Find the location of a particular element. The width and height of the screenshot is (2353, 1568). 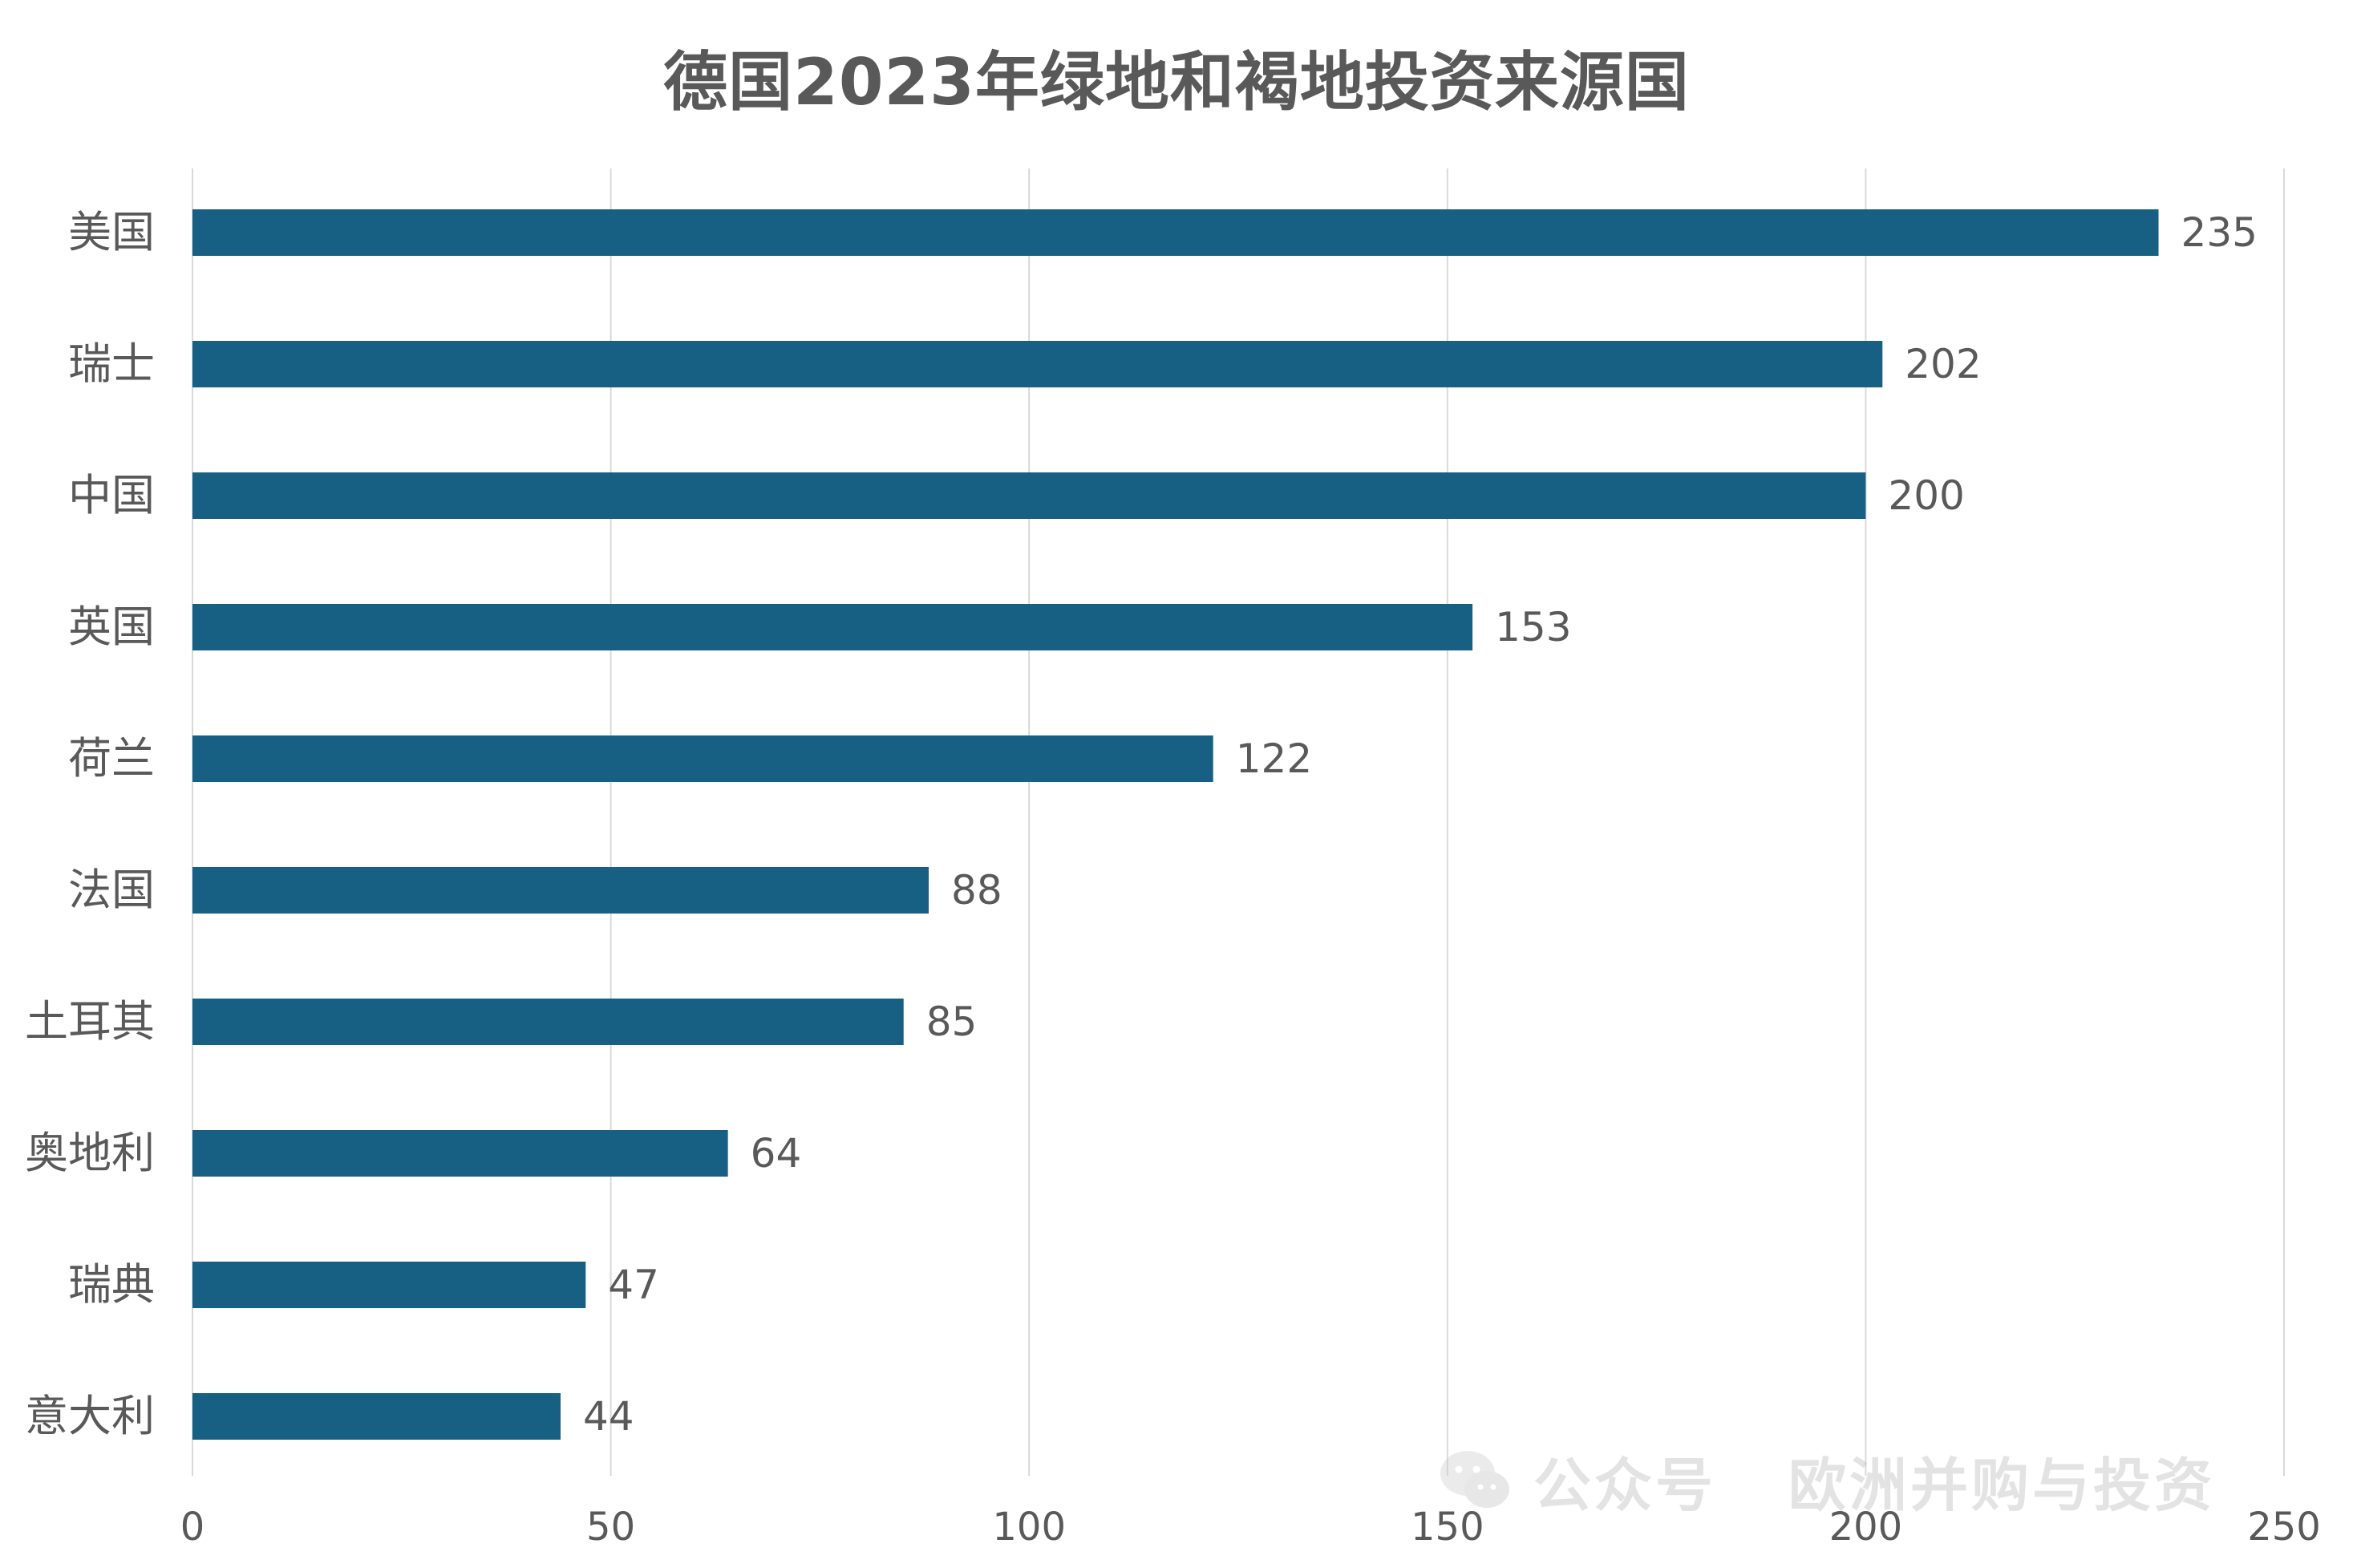

data-label: 235 is located at coordinates (2219, 233).